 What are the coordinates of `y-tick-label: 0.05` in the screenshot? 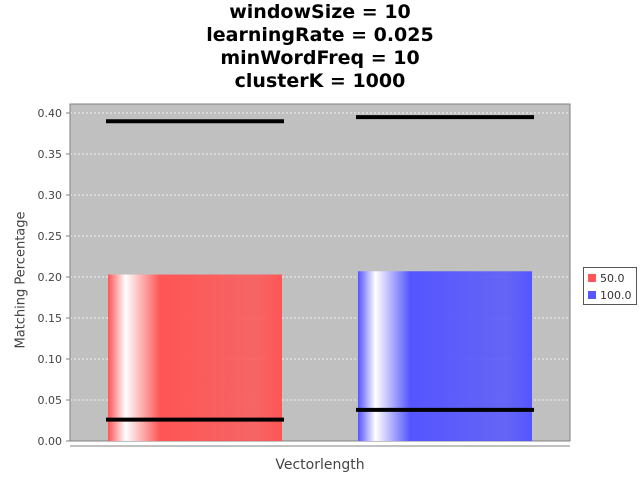 It's located at (50, 400).